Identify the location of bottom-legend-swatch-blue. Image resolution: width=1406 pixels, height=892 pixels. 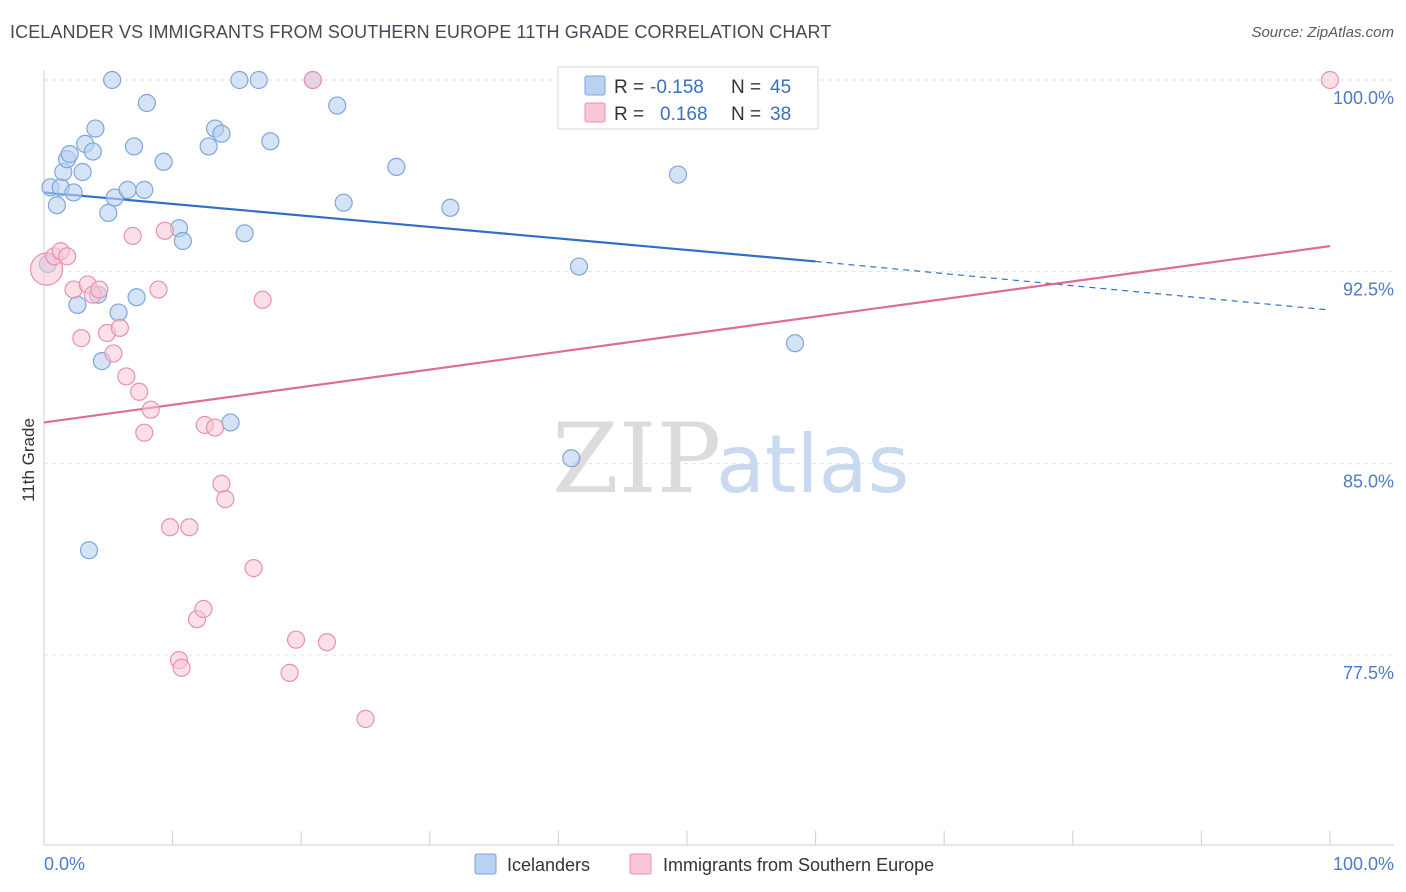
(485, 864).